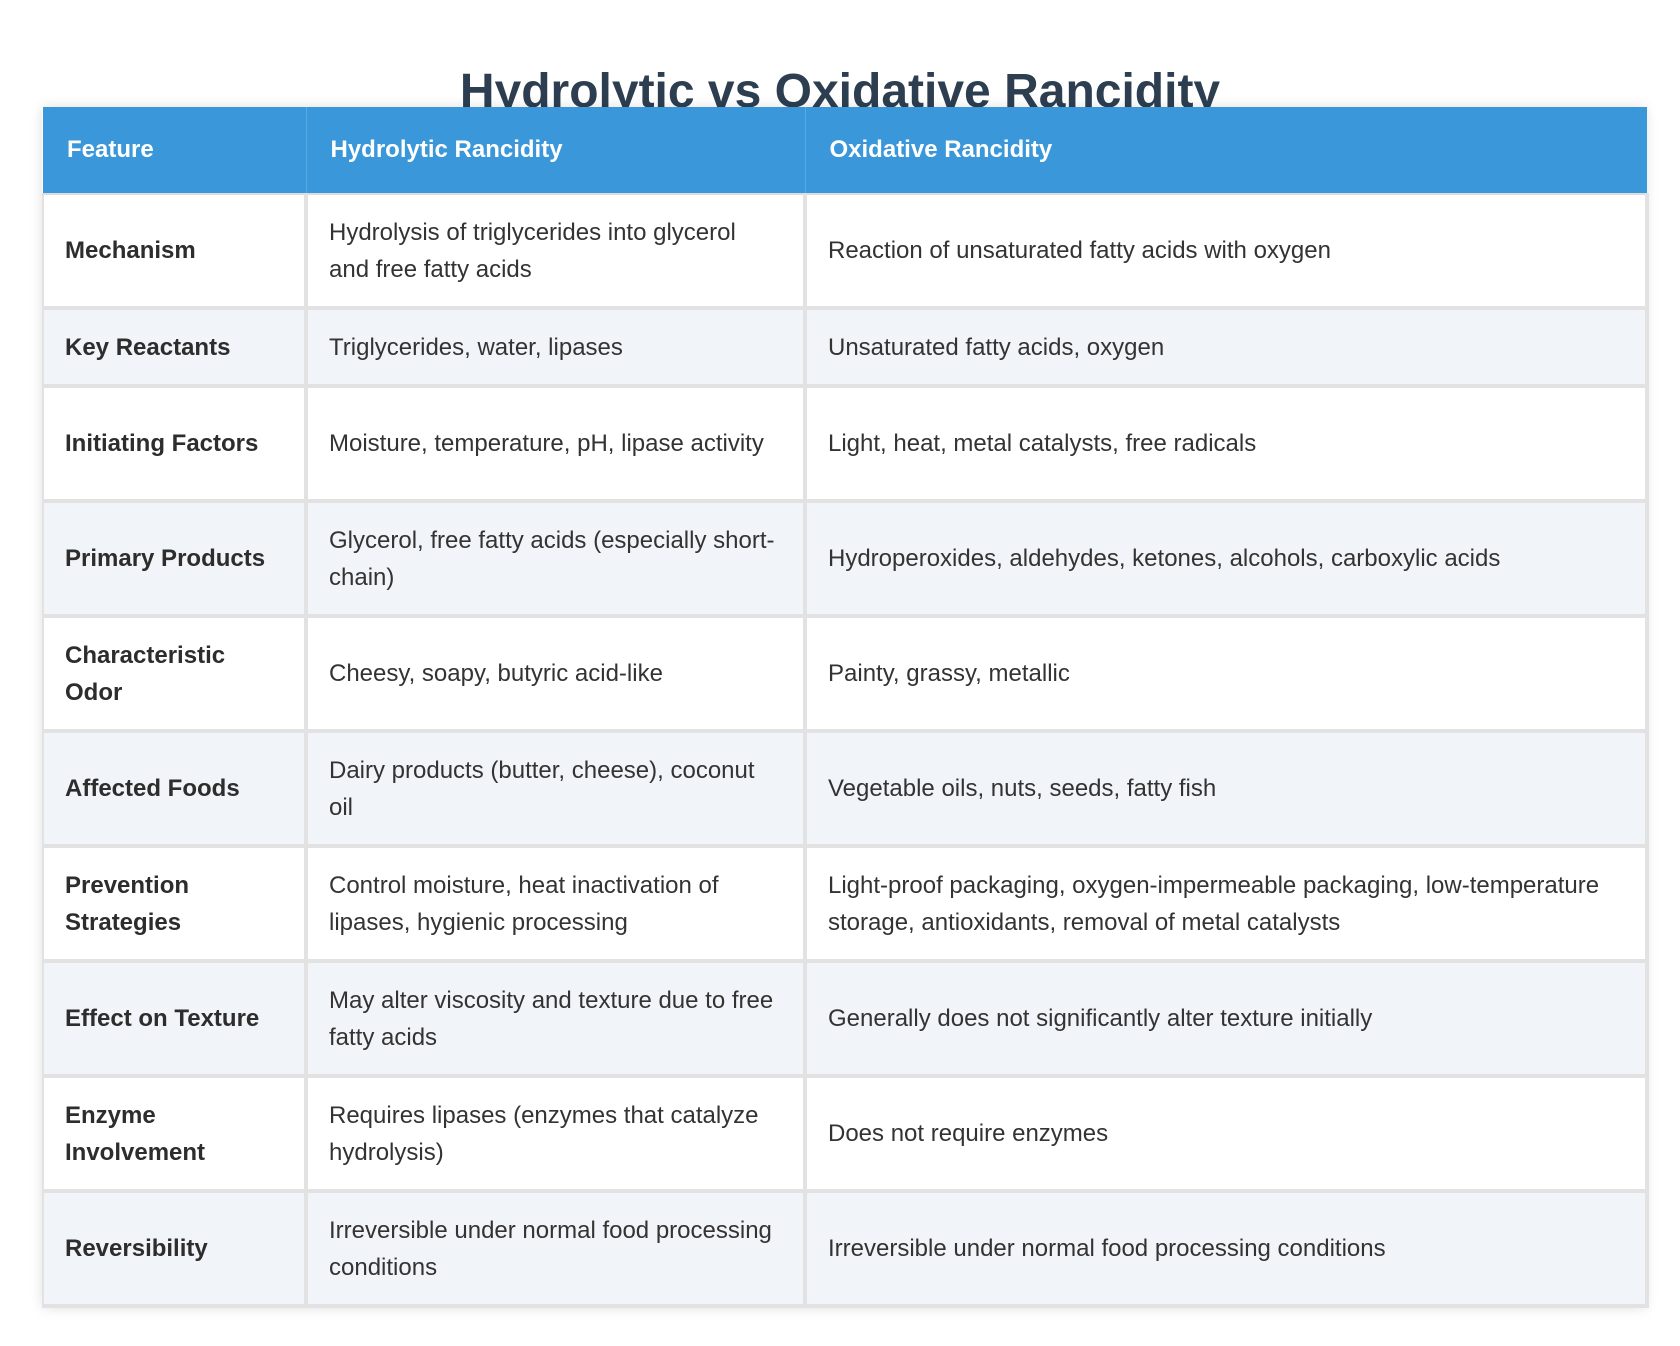 The image size is (1680, 1346). Describe the element at coordinates (175, 559) in the screenshot. I see `feature-cell: Primary Products` at that location.